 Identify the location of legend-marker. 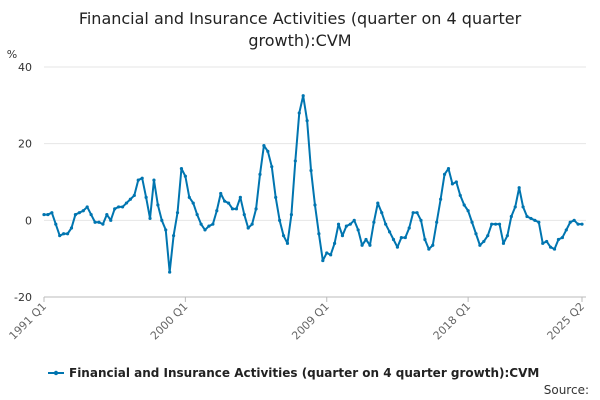
(56, 373).